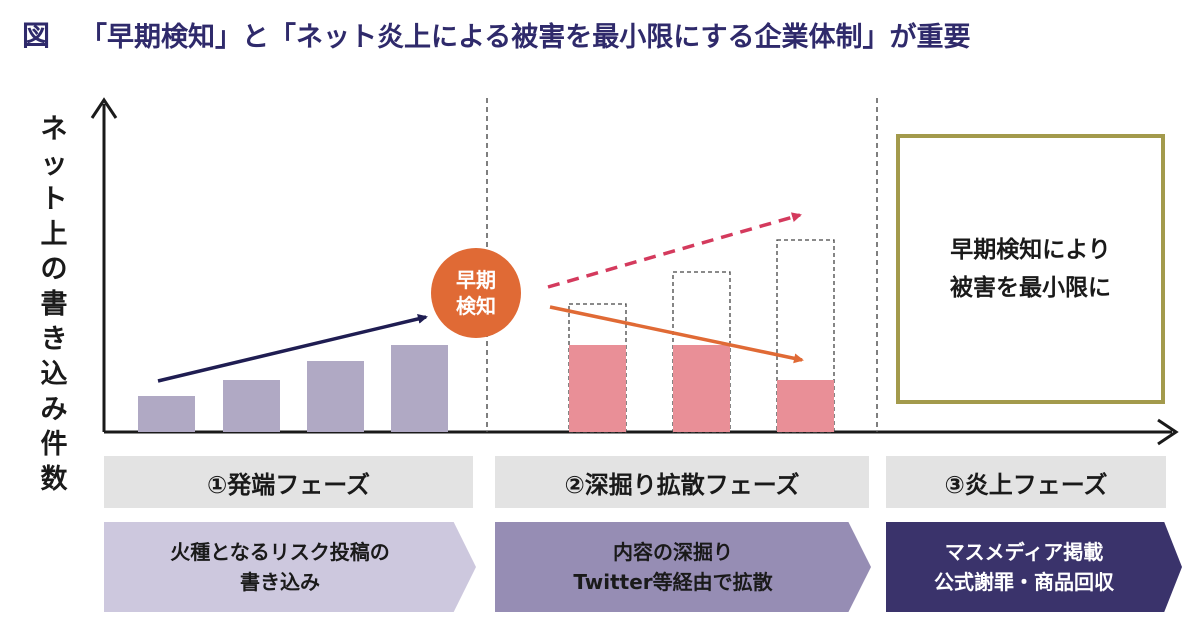  I want to click on phase-desc-2: 内容の深掘り Twitter等経由で拡散, so click(683, 567).